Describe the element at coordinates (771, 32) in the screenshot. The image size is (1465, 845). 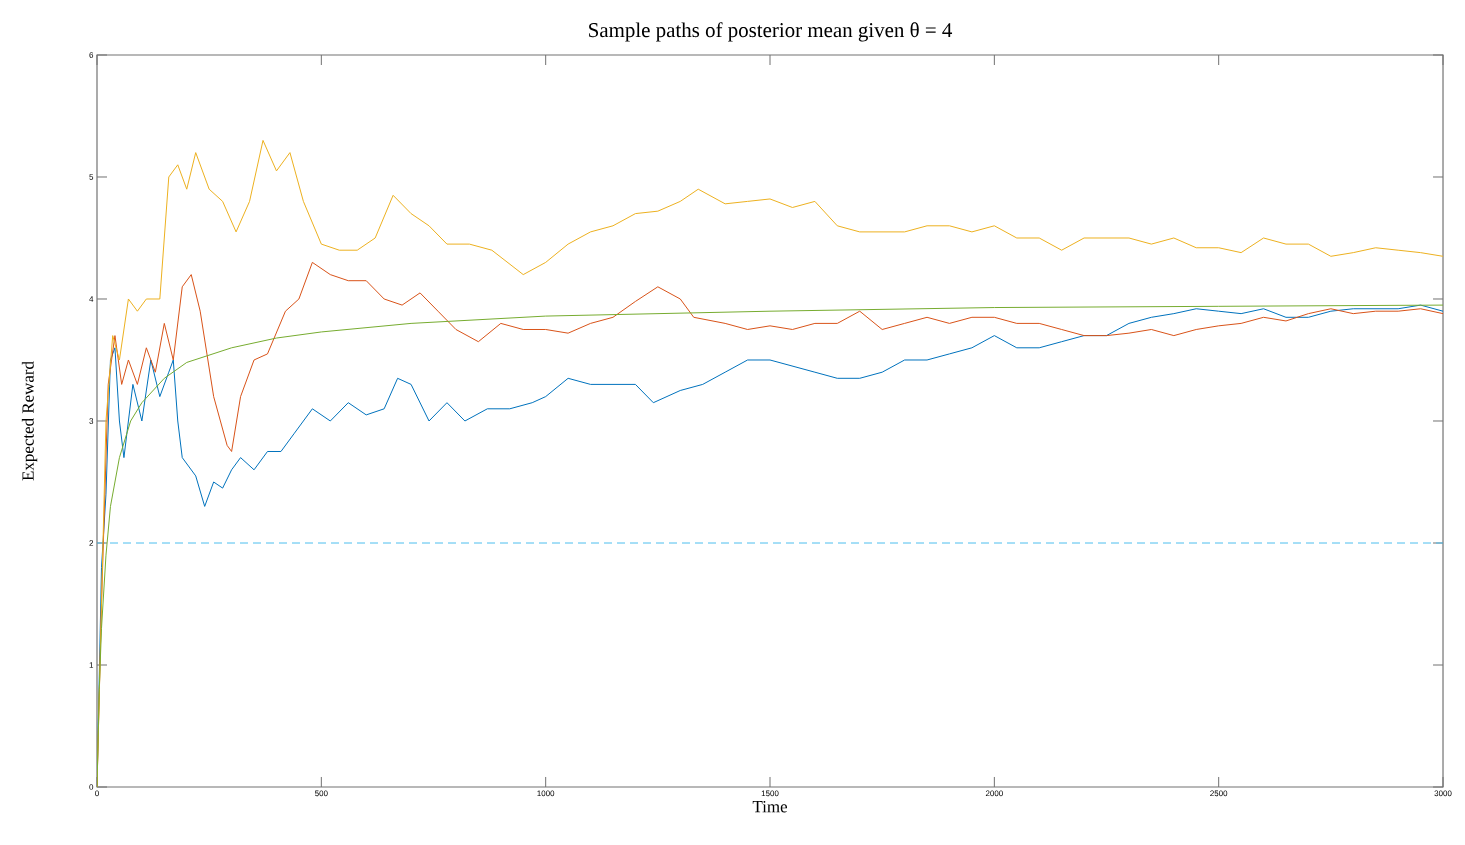
I see `chart-title: Sample paths of posterior mean given θ = 4` at that location.